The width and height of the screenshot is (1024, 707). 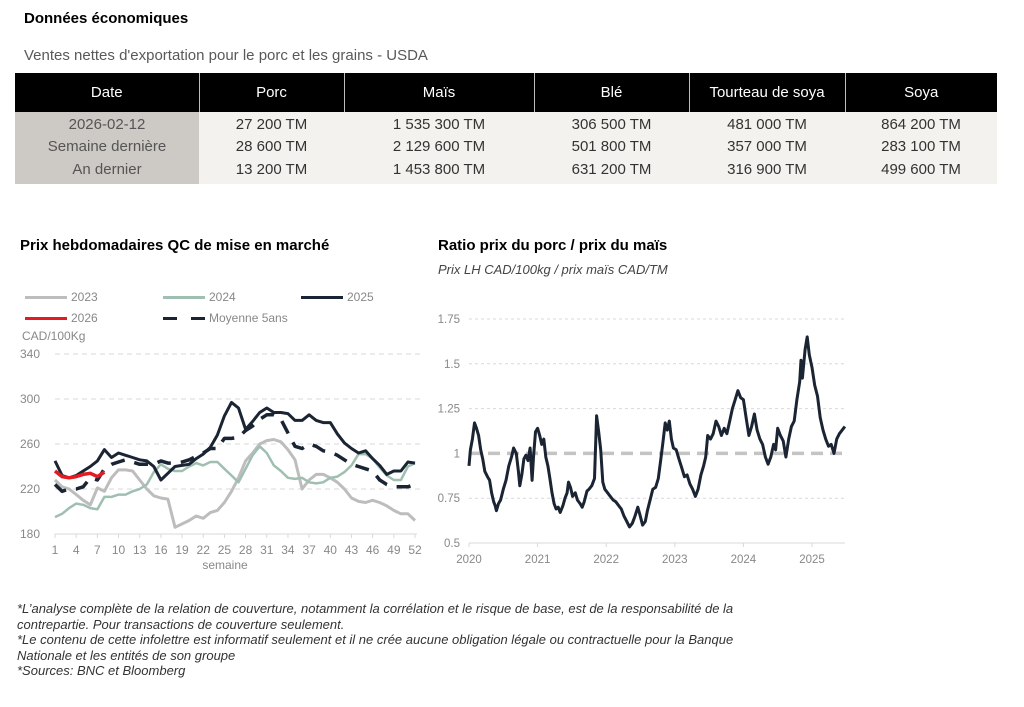 I want to click on ratio-chart-subtitle: Prix LH CAD/100kg / prix maïs CAD/TM, so click(x=553, y=269).